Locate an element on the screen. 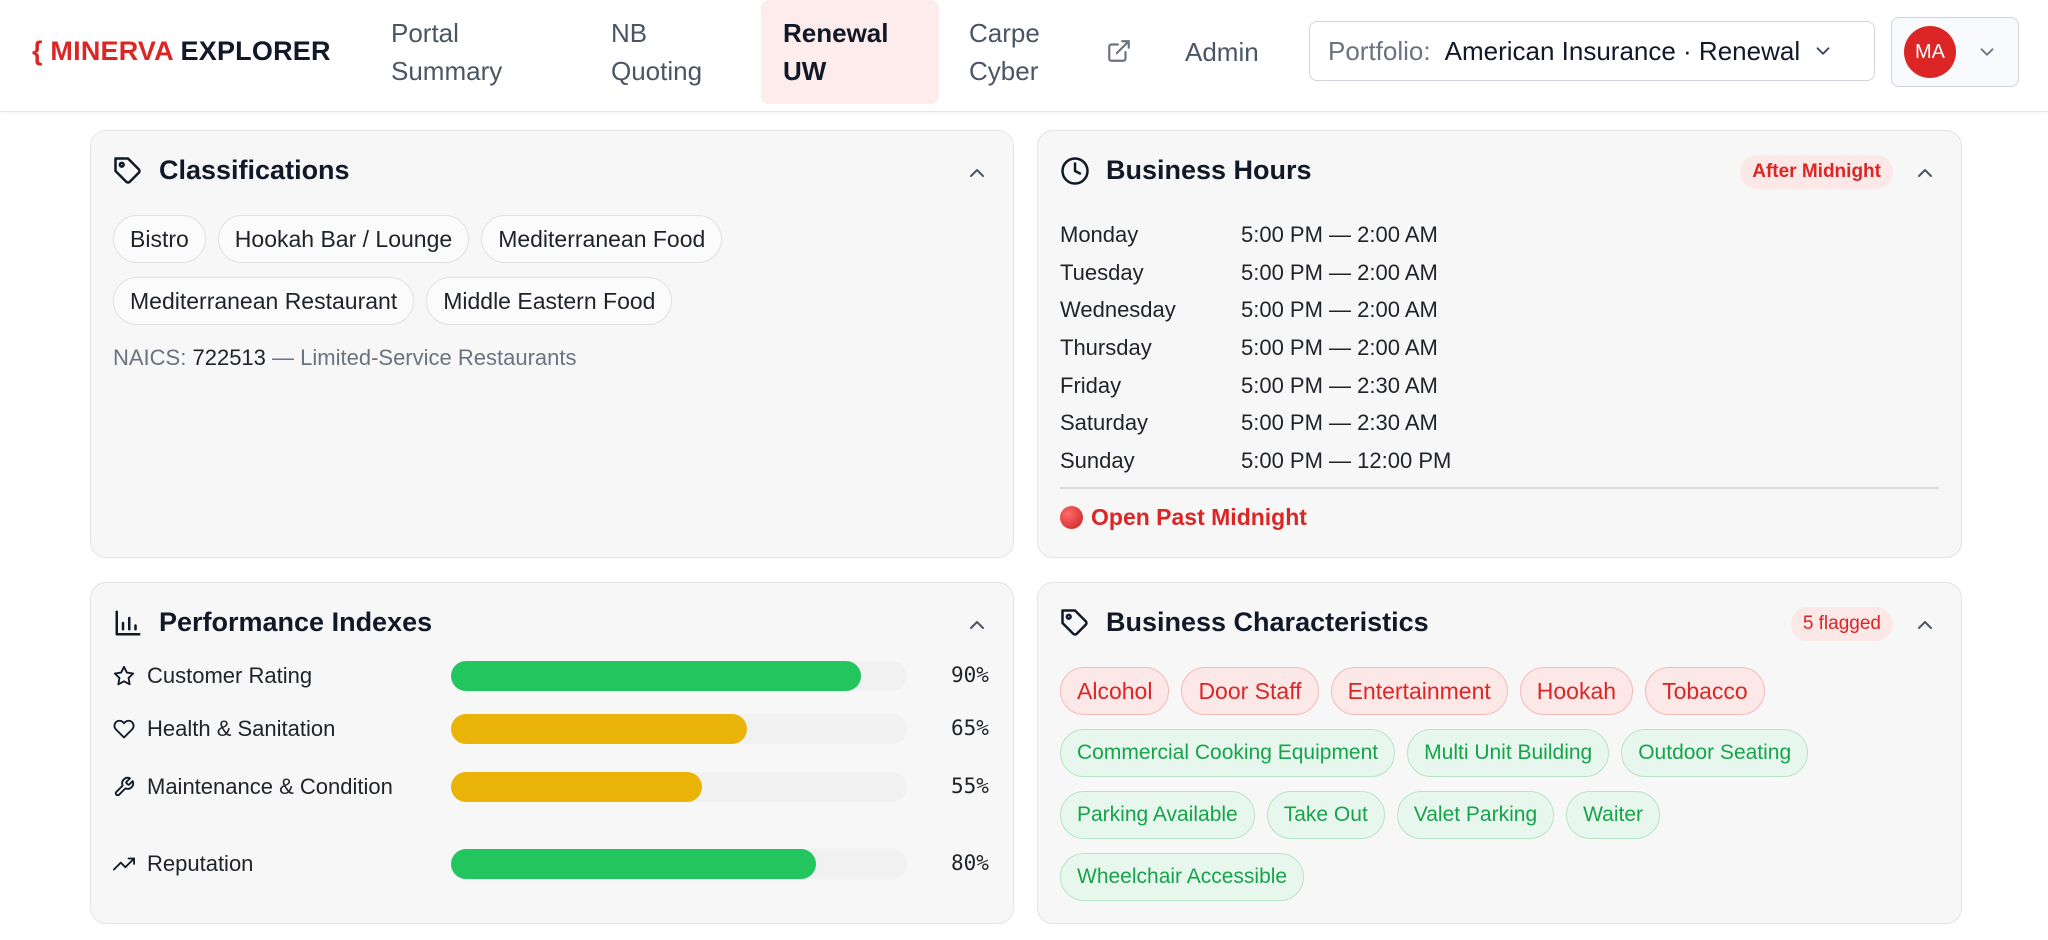 This screenshot has width=2048, height=940. tab-label-line1: Portal is located at coordinates (425, 33).